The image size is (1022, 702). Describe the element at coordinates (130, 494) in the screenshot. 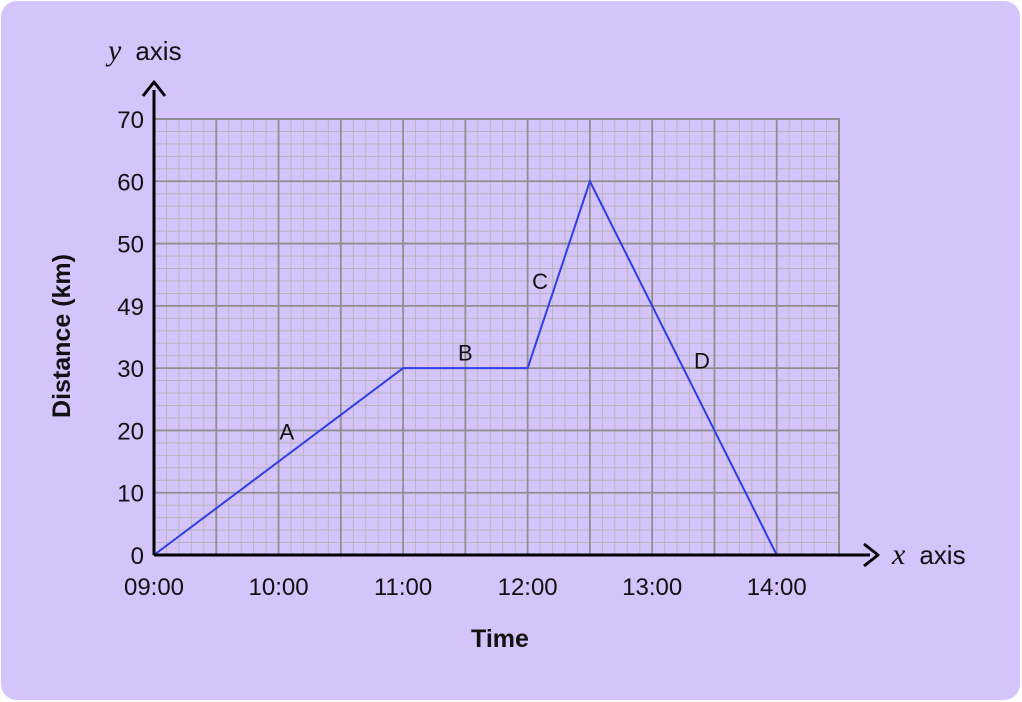

I see `y-tick-label: 10` at that location.